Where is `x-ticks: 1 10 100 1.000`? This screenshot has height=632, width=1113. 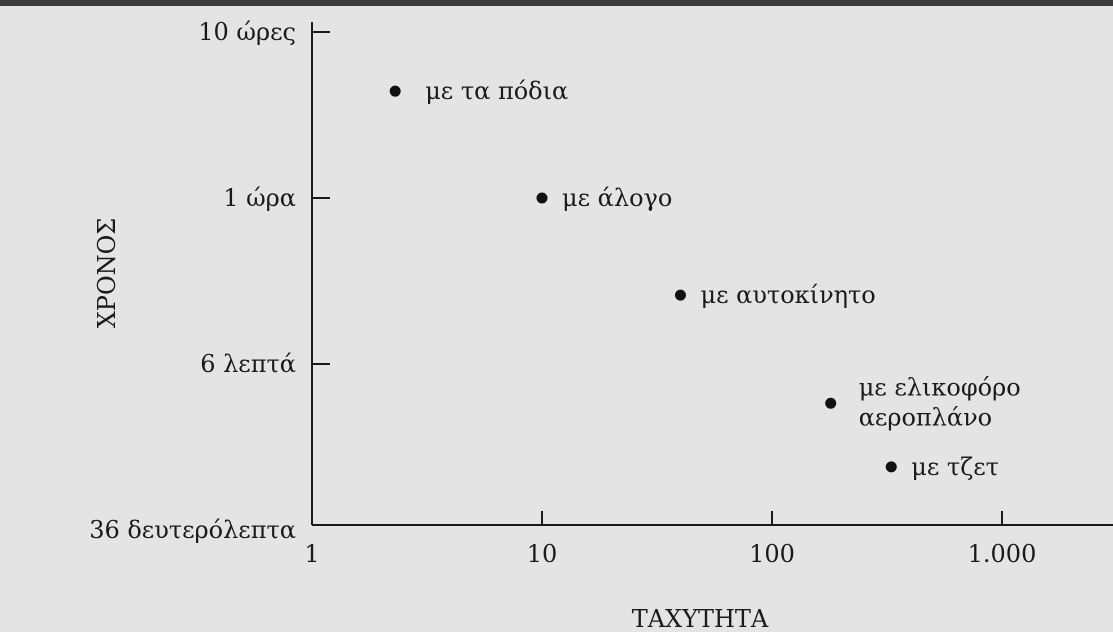
x-ticks: 1 10 100 1.000 is located at coordinates (670, 539).